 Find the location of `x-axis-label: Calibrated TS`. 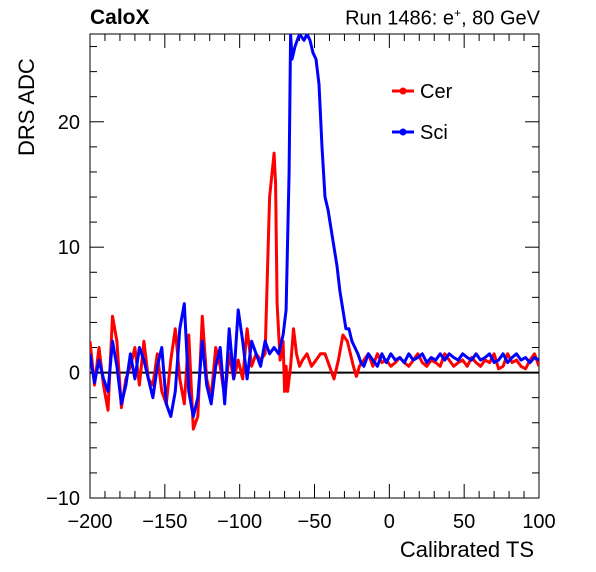

x-axis-label: Calibrated TS is located at coordinates (466, 549).